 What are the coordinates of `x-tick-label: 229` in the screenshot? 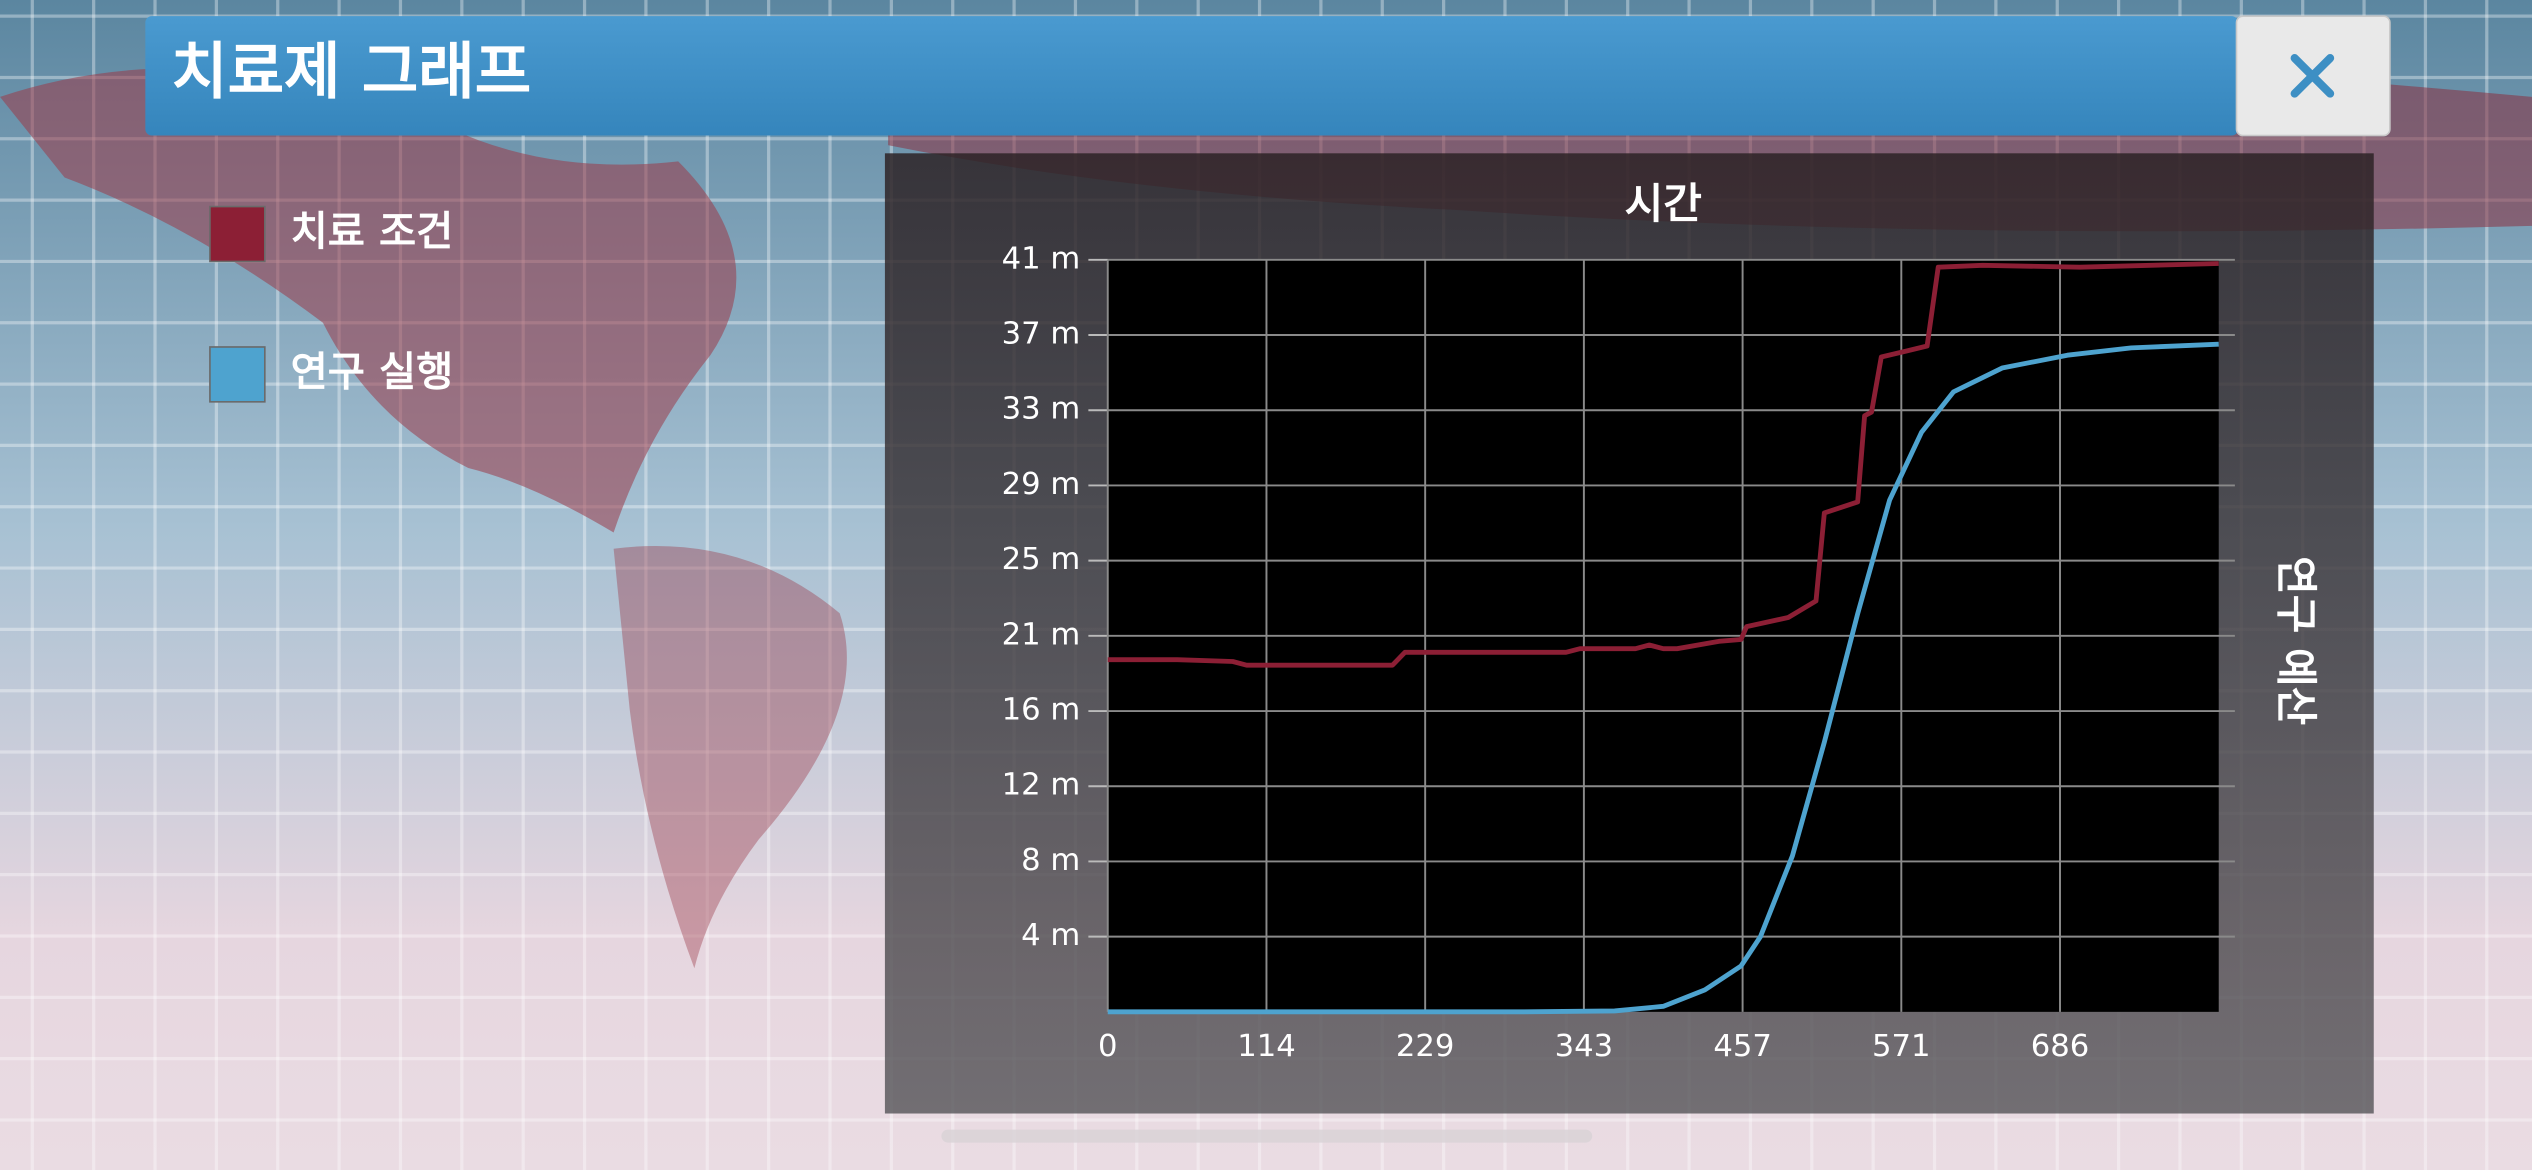 It's located at (1425, 1046).